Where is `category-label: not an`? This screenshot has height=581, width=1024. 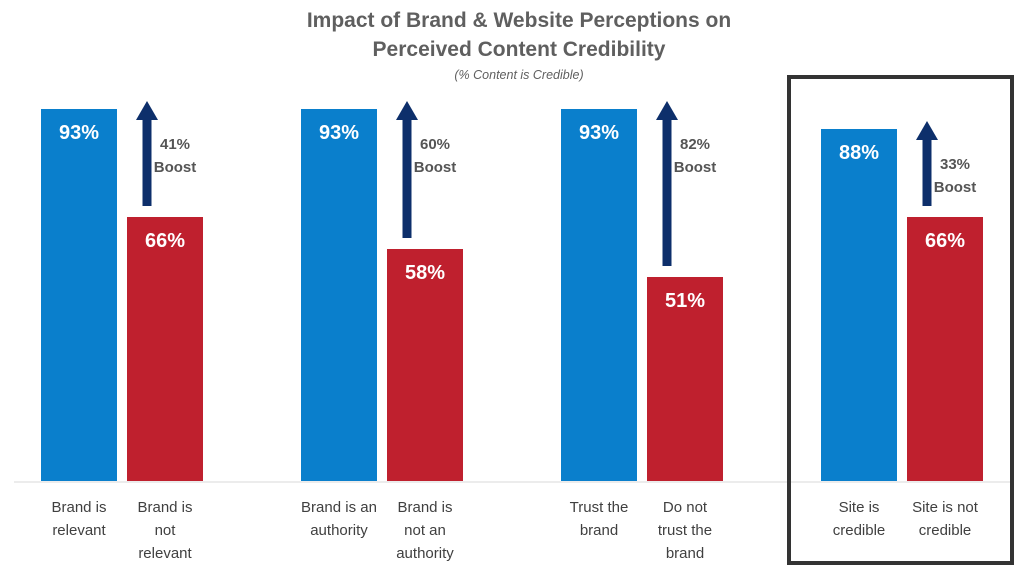
category-label: not an is located at coordinates (425, 530).